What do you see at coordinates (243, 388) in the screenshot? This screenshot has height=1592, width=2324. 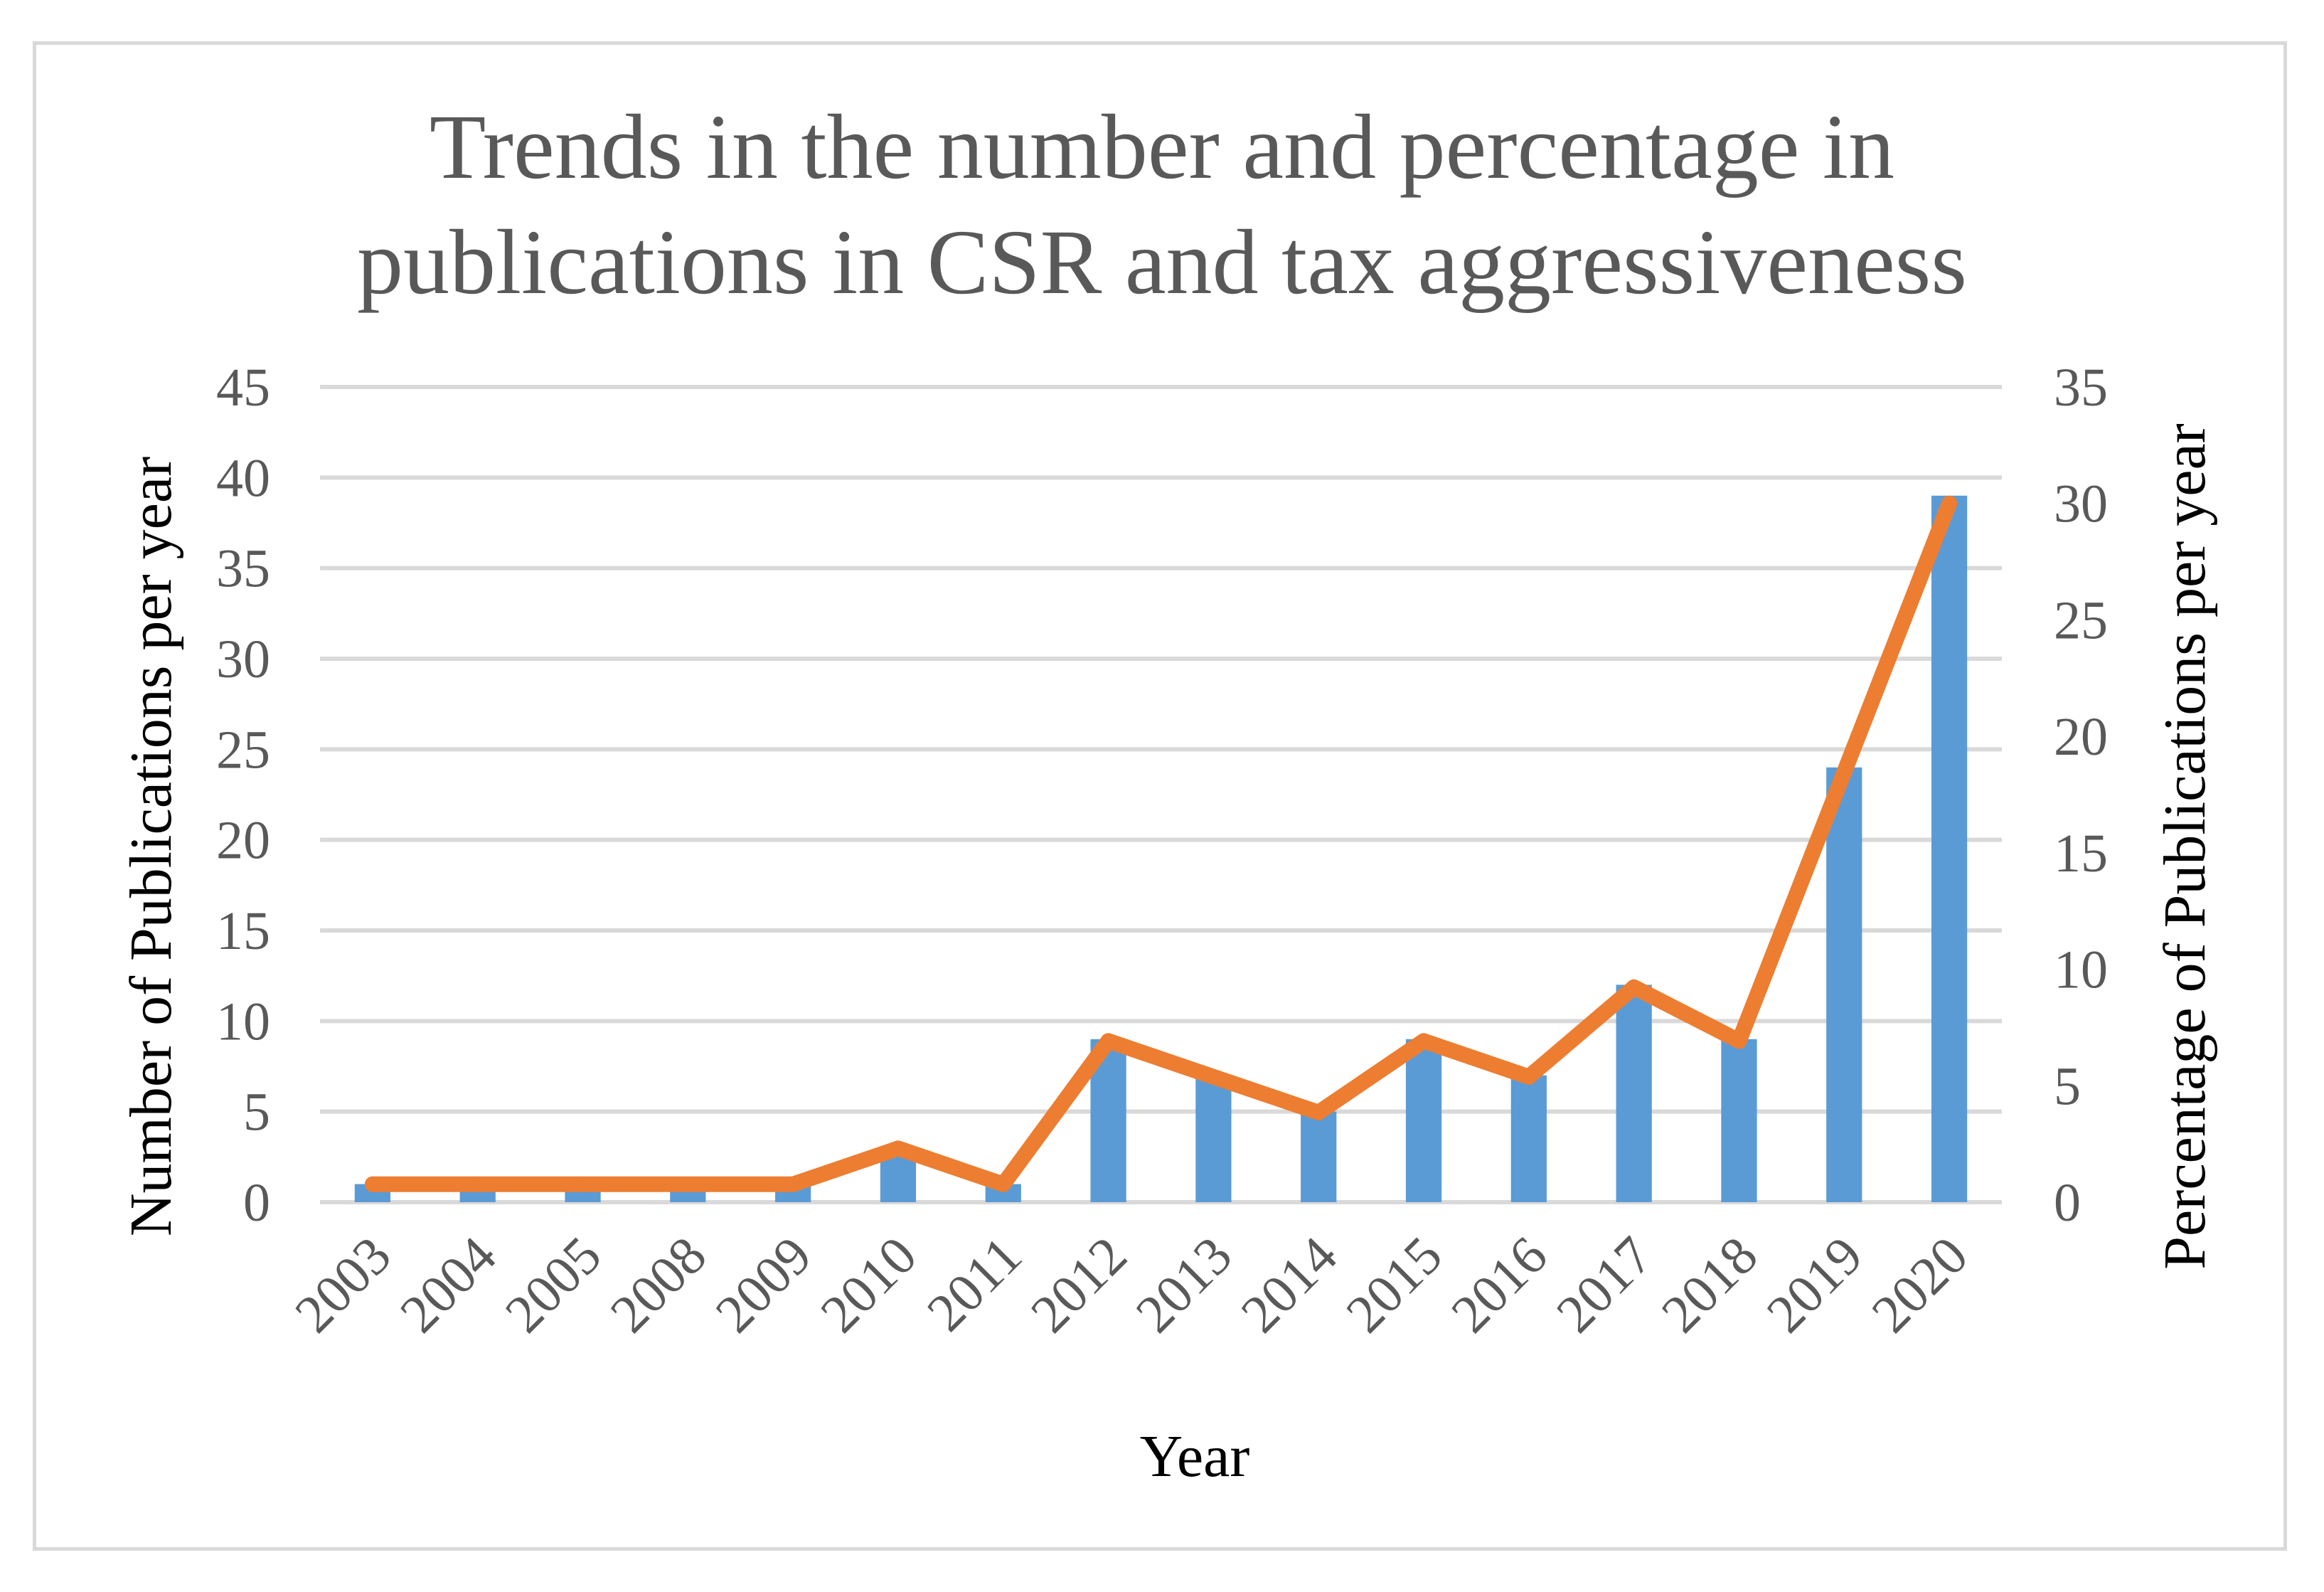 I see `left-tick-label: 45` at bounding box center [243, 388].